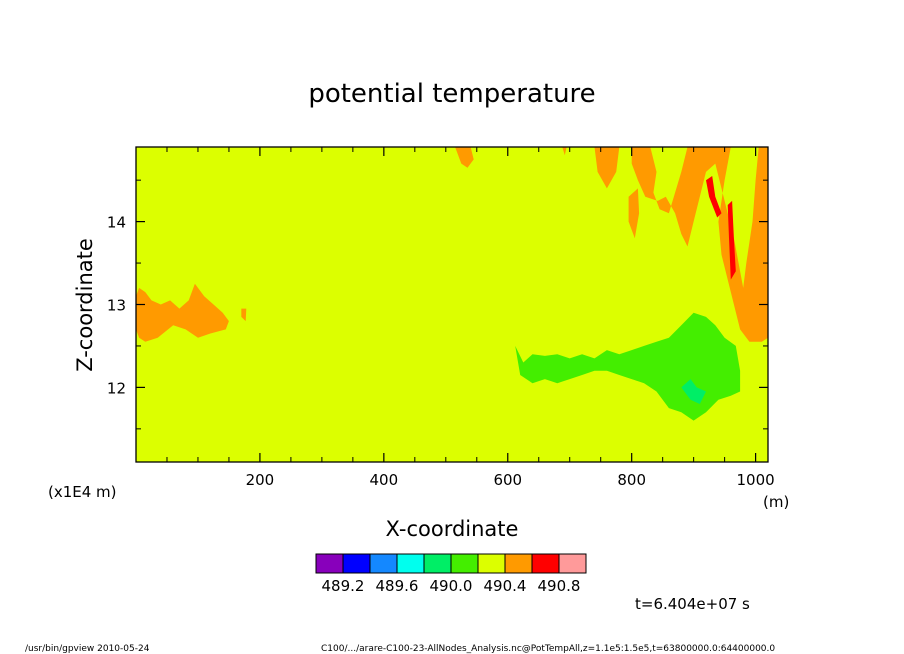 Image resolution: width=904 pixels, height=654 pixels. What do you see at coordinates (82, 492) in the screenshot?
I see `y-axis-unit: (x1E4 m)` at bounding box center [82, 492].